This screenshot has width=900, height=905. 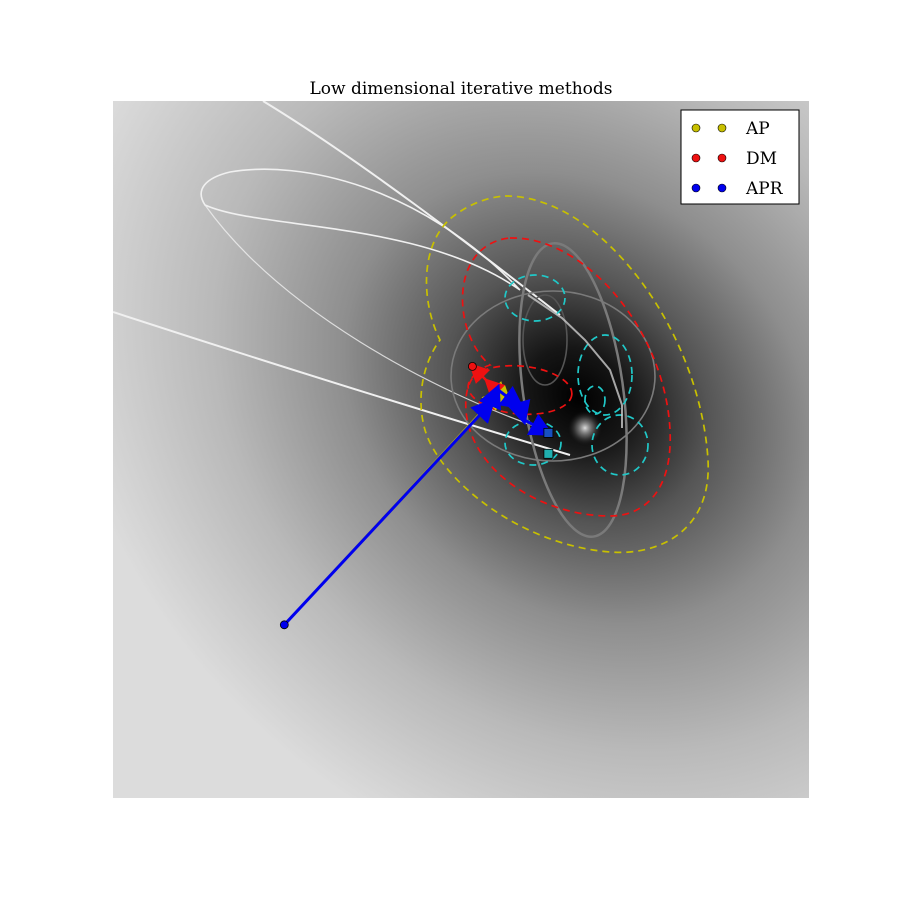 I want to click on legend-label: DM, so click(x=761, y=159).